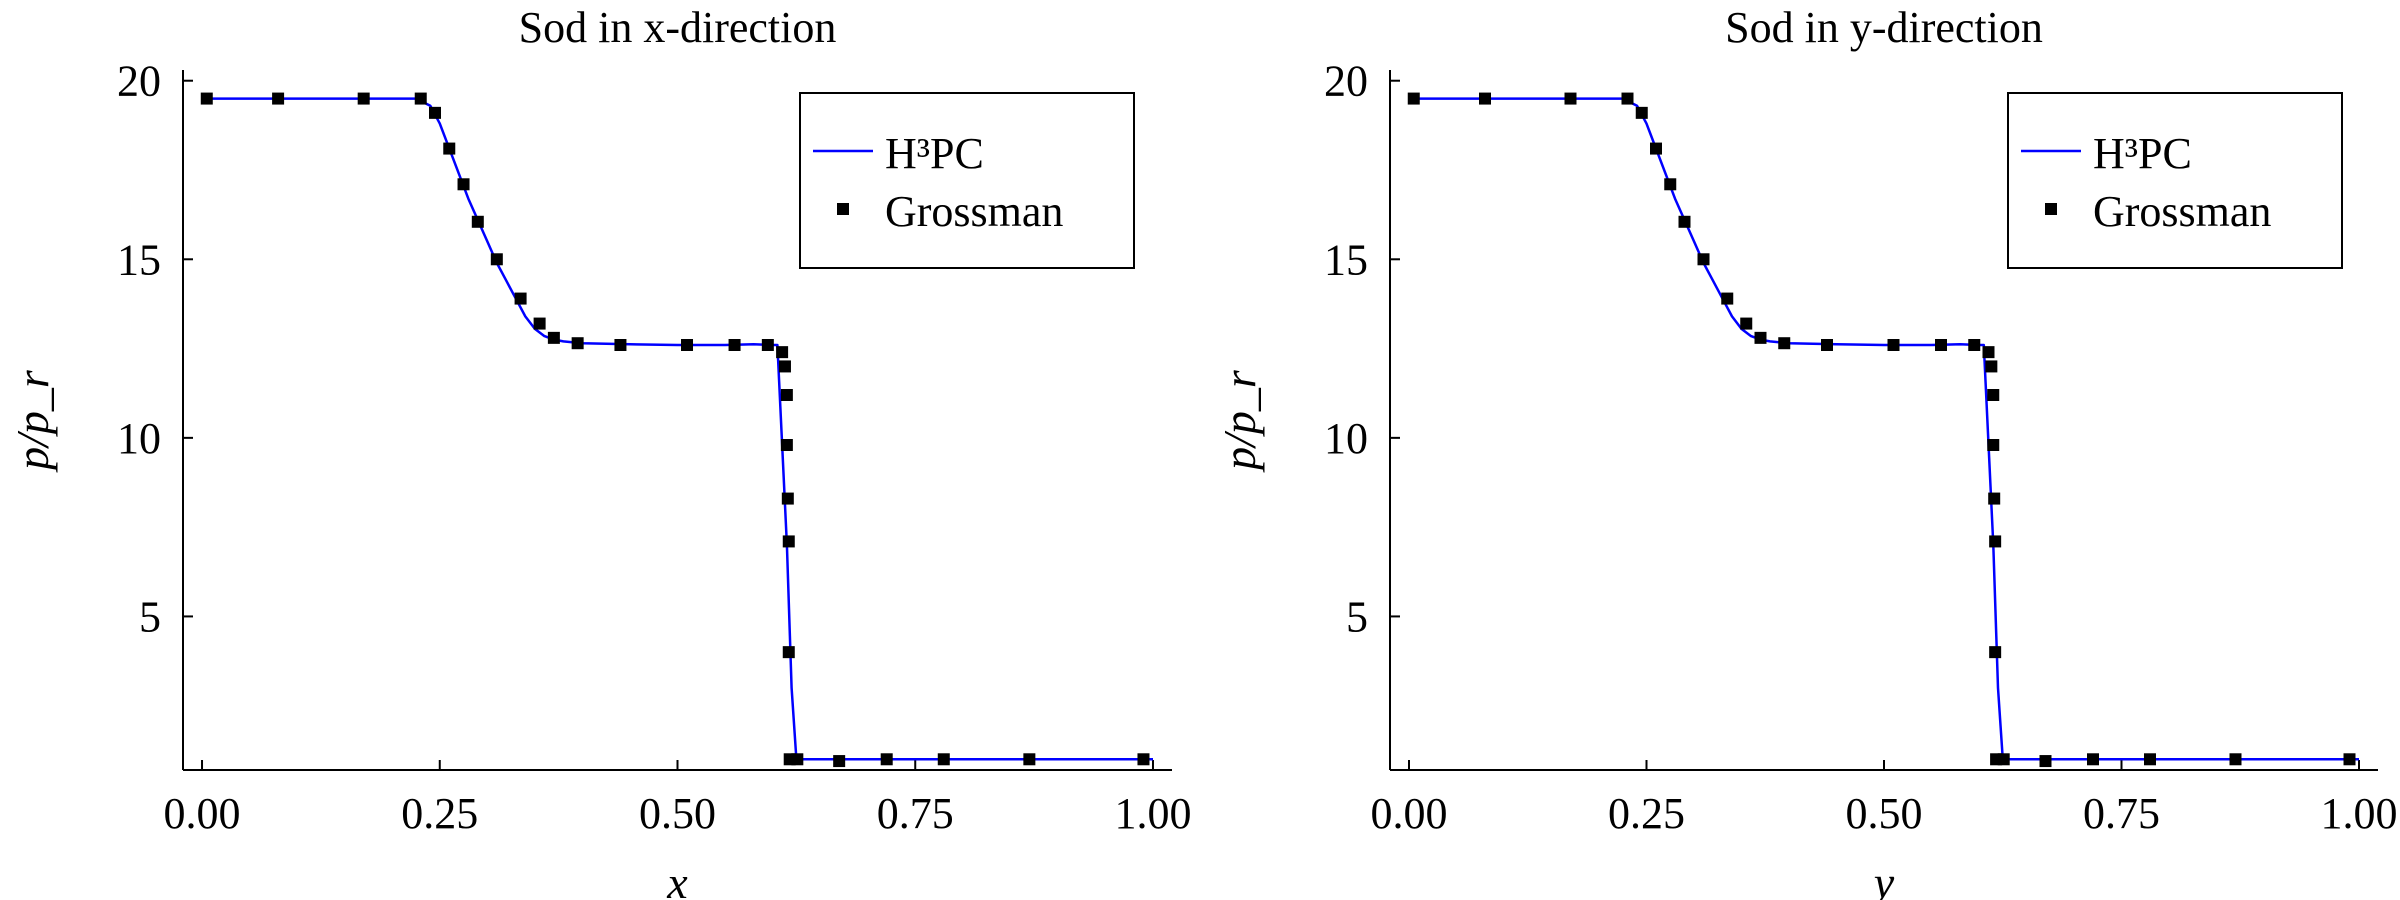 Image resolution: width=2400 pixels, height=900 pixels. Describe the element at coordinates (1882, 878) in the screenshot. I see `x-axis-label: y` at that location.